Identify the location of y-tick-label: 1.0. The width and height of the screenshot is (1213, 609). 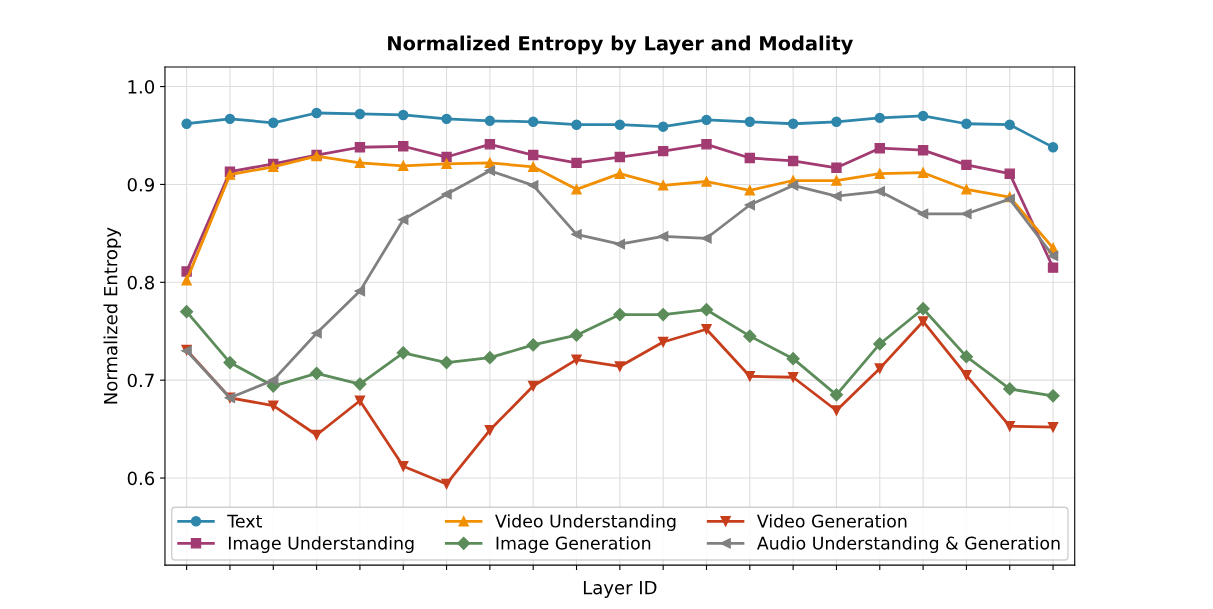
(141, 87).